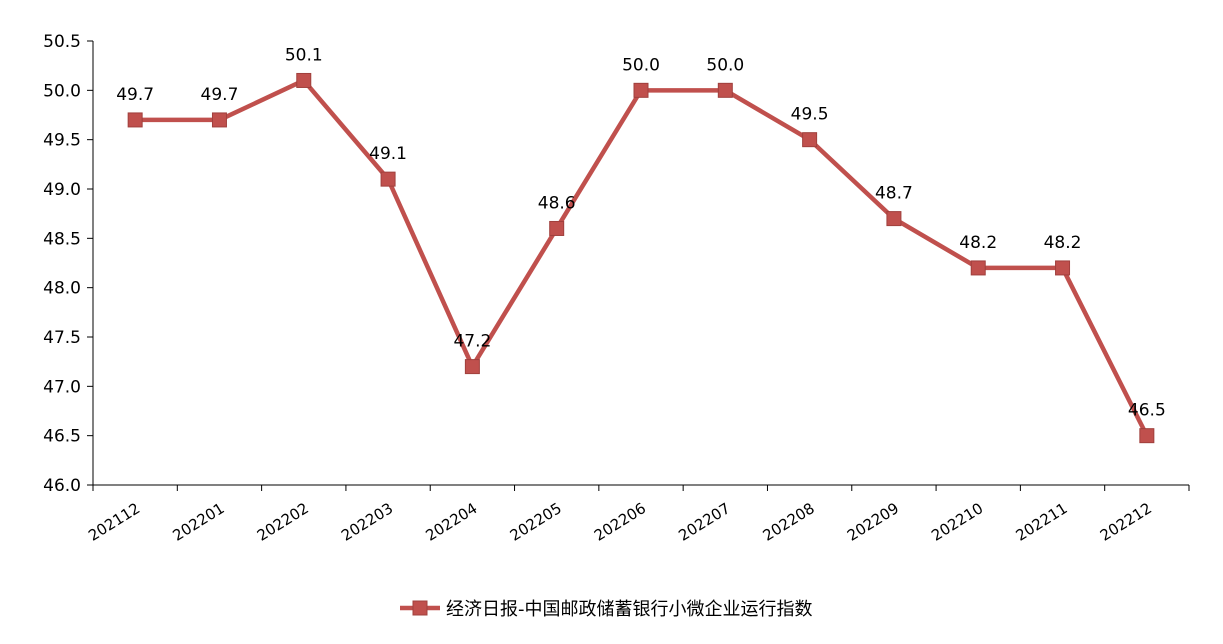 The height and width of the screenshot is (644, 1223). I want to click on y-tick-label: 50.5, so click(62, 42).